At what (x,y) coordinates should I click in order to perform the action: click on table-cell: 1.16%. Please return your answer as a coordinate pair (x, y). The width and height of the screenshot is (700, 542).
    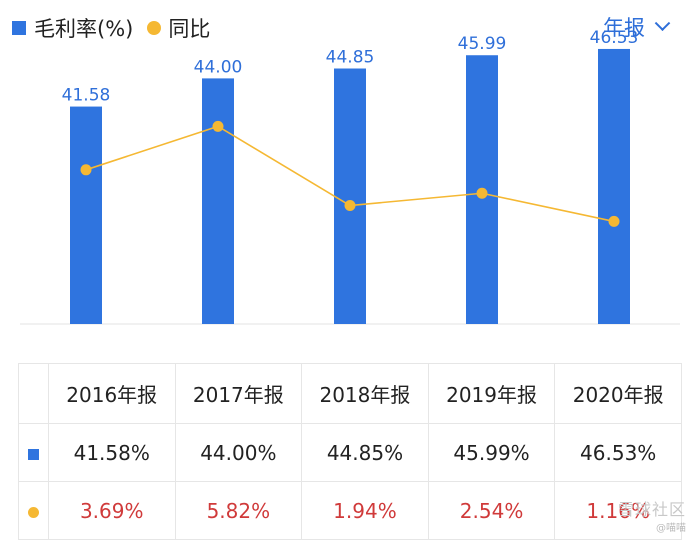
    Looking at the image, I should click on (618, 510).